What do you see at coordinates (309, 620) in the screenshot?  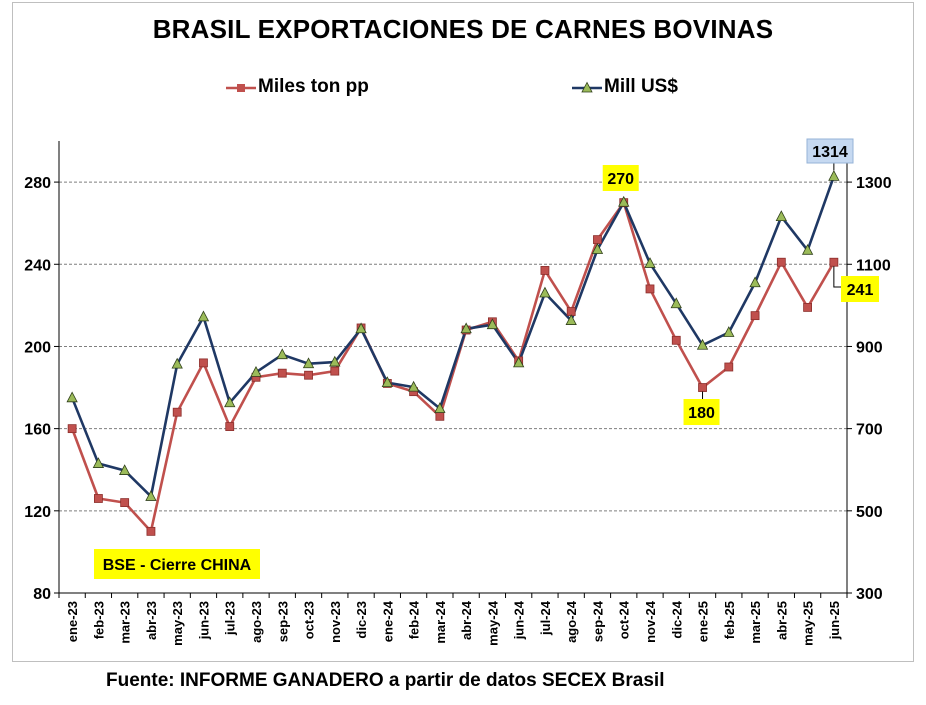 I see `x-tick-label: oct-23` at bounding box center [309, 620].